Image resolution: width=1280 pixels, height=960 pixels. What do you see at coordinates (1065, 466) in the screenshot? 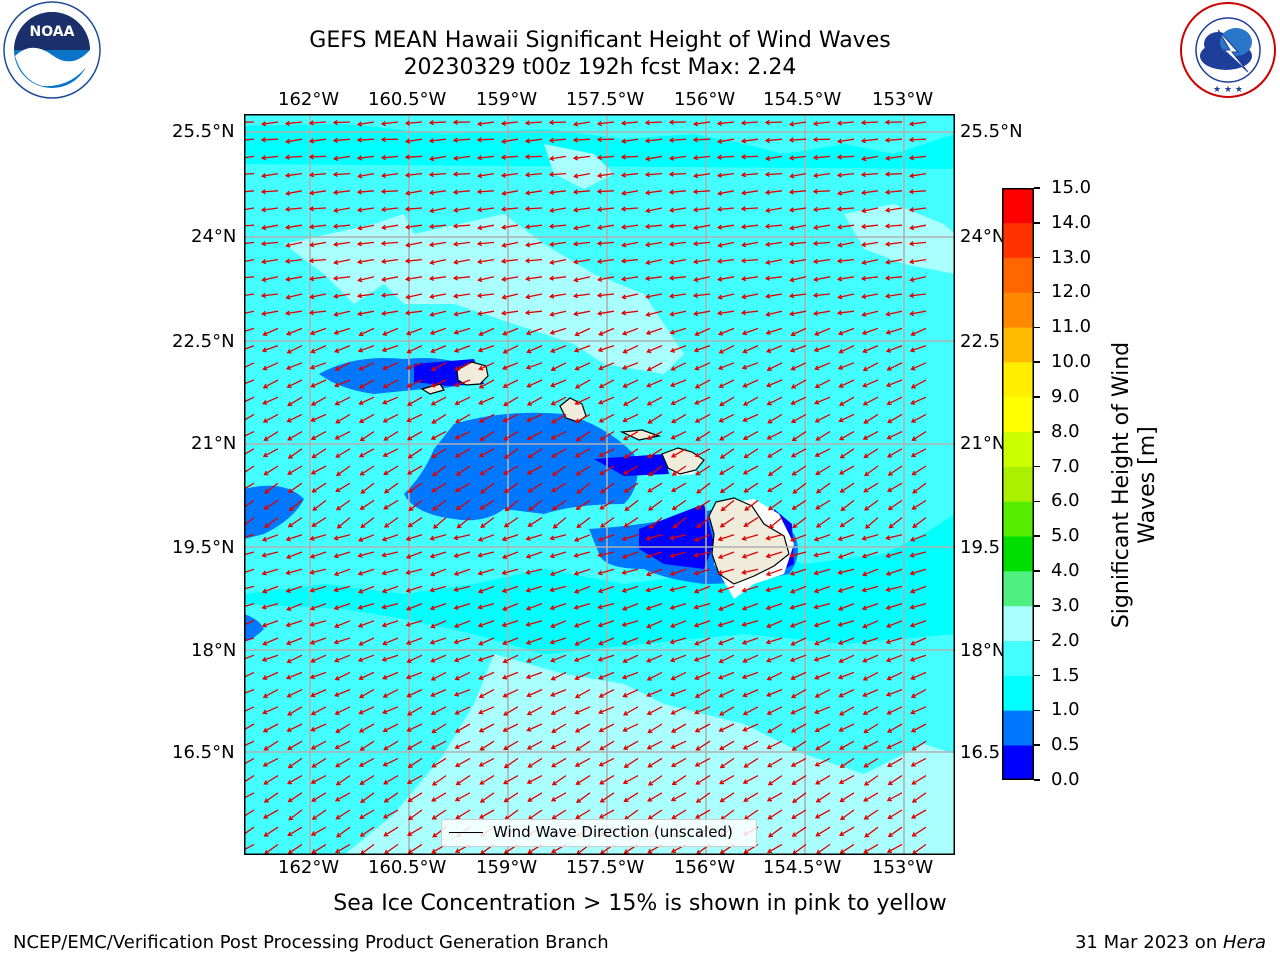
I see `colorbar-tick-label: 7.0` at bounding box center [1065, 466].